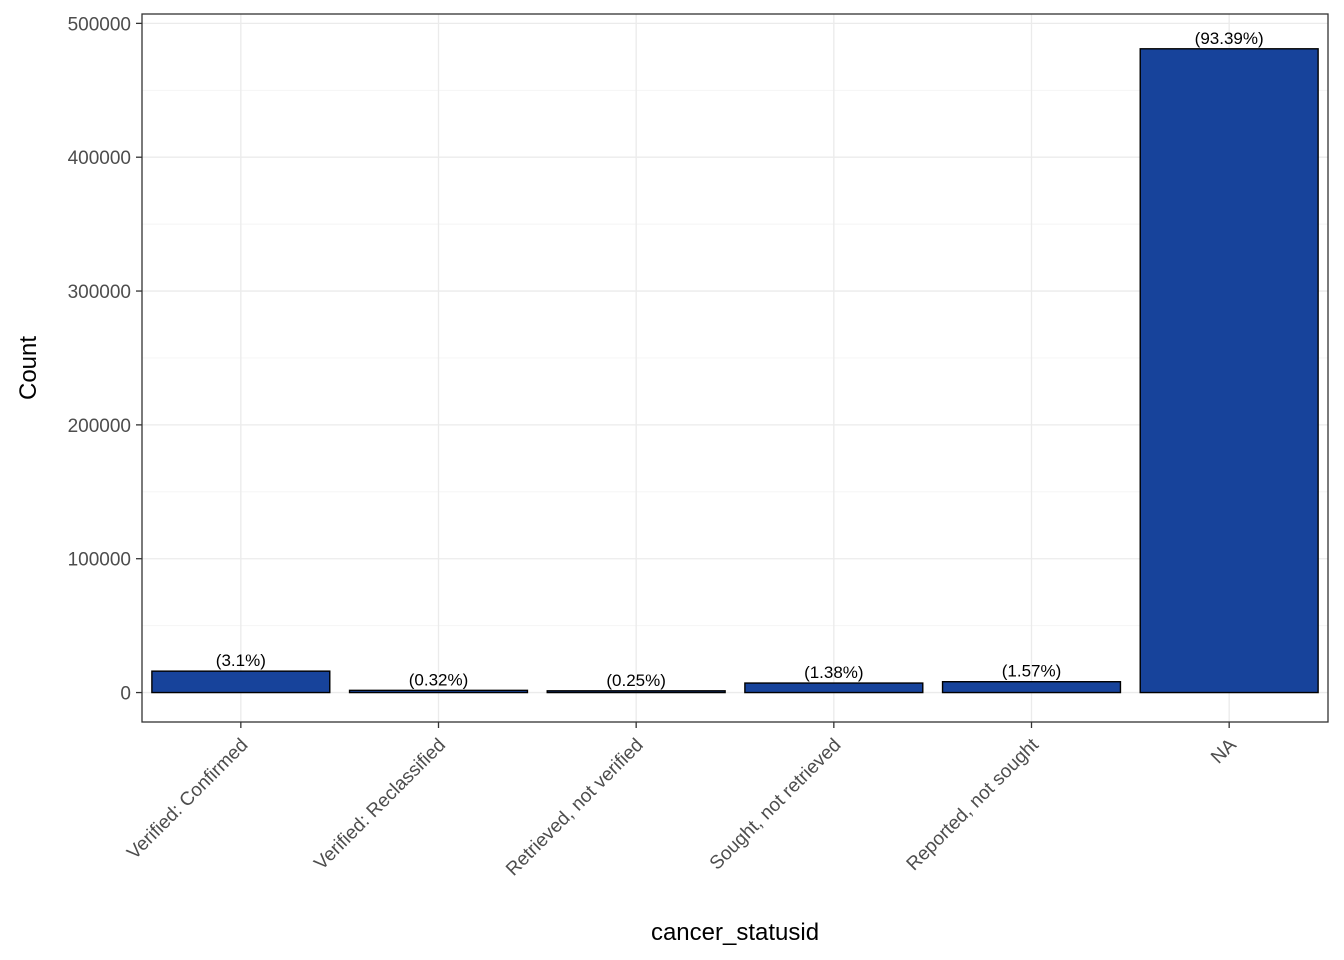 This screenshot has width=1344, height=960. I want to click on bar-data-label: (1.57%), so click(1032, 671).